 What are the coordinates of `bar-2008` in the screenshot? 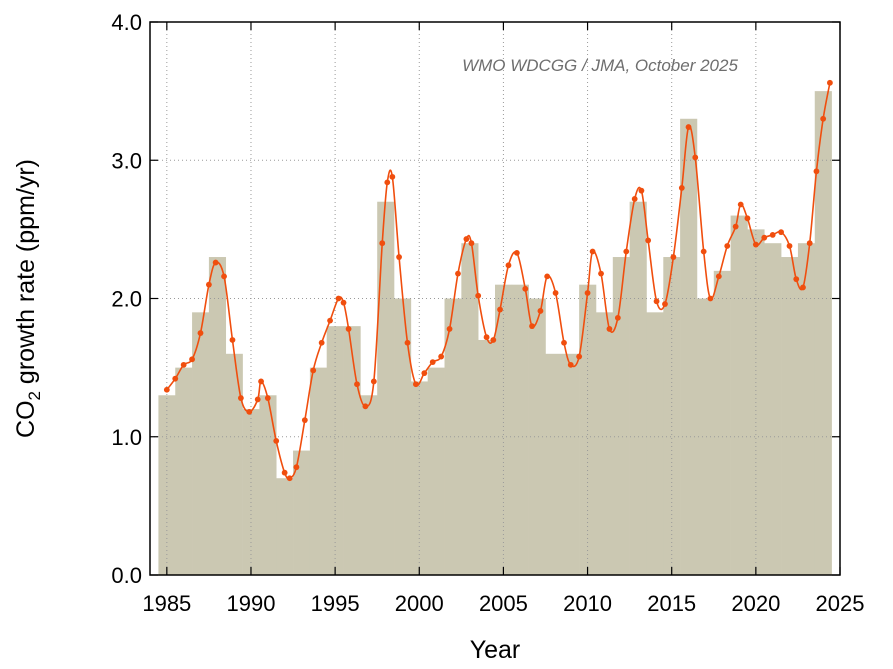 It's located at (554, 464).